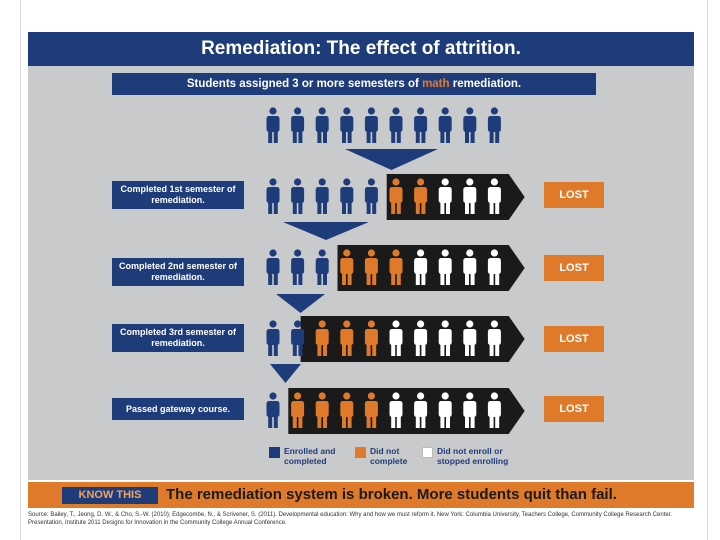  Describe the element at coordinates (178, 272) in the screenshot. I see `row-label-2: Completed 2nd semester of remediation.` at that location.